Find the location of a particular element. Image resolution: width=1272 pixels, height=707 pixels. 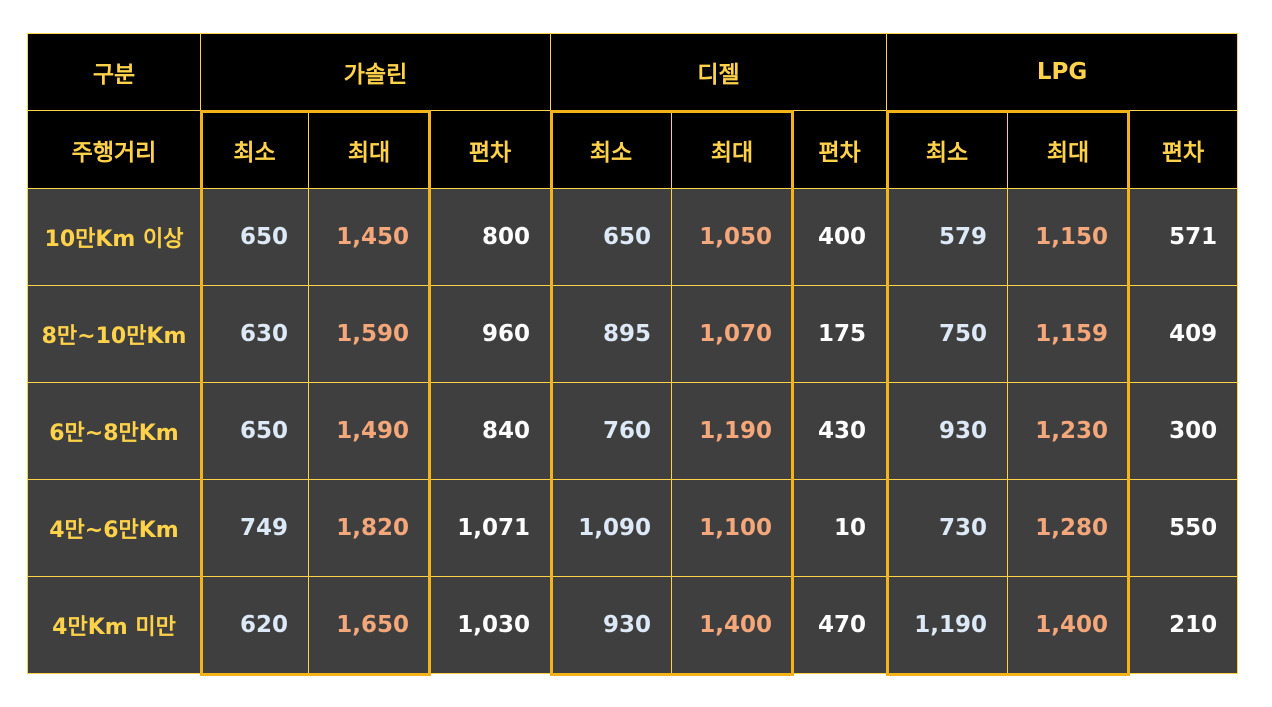

gasoline-deviation-cell: 800 is located at coordinates (490, 237).